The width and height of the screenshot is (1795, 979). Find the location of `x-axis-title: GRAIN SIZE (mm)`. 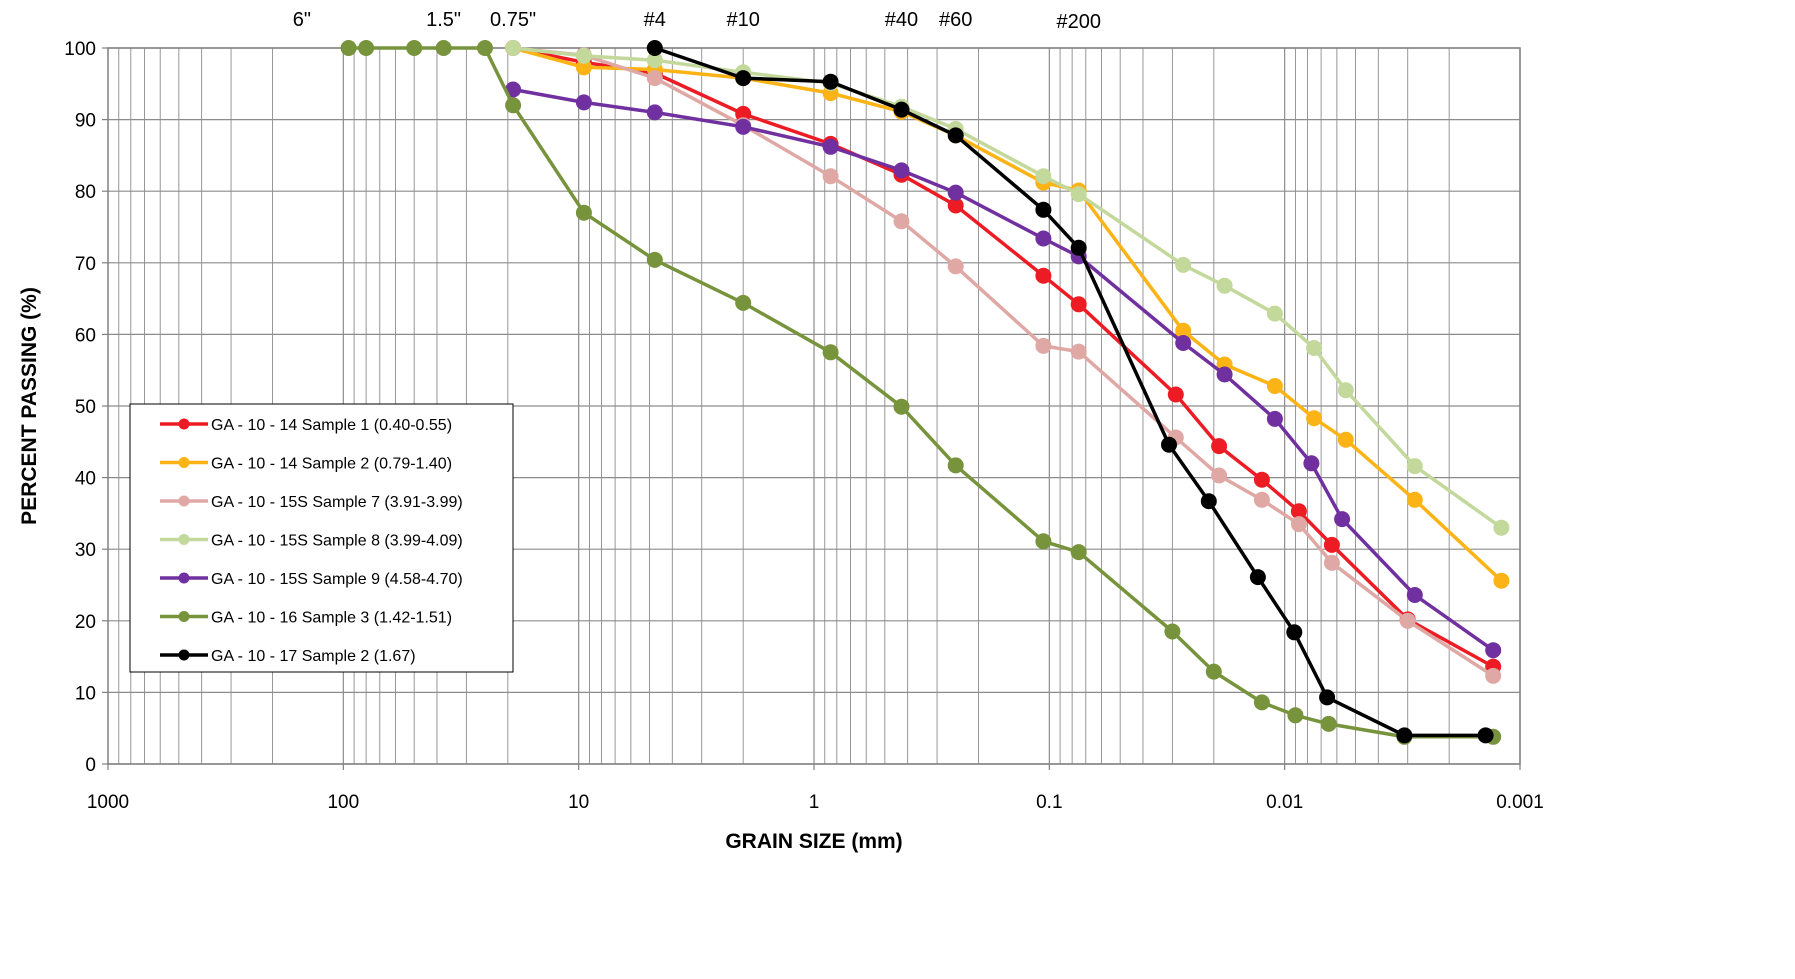

x-axis-title: GRAIN SIZE (mm) is located at coordinates (813, 841).